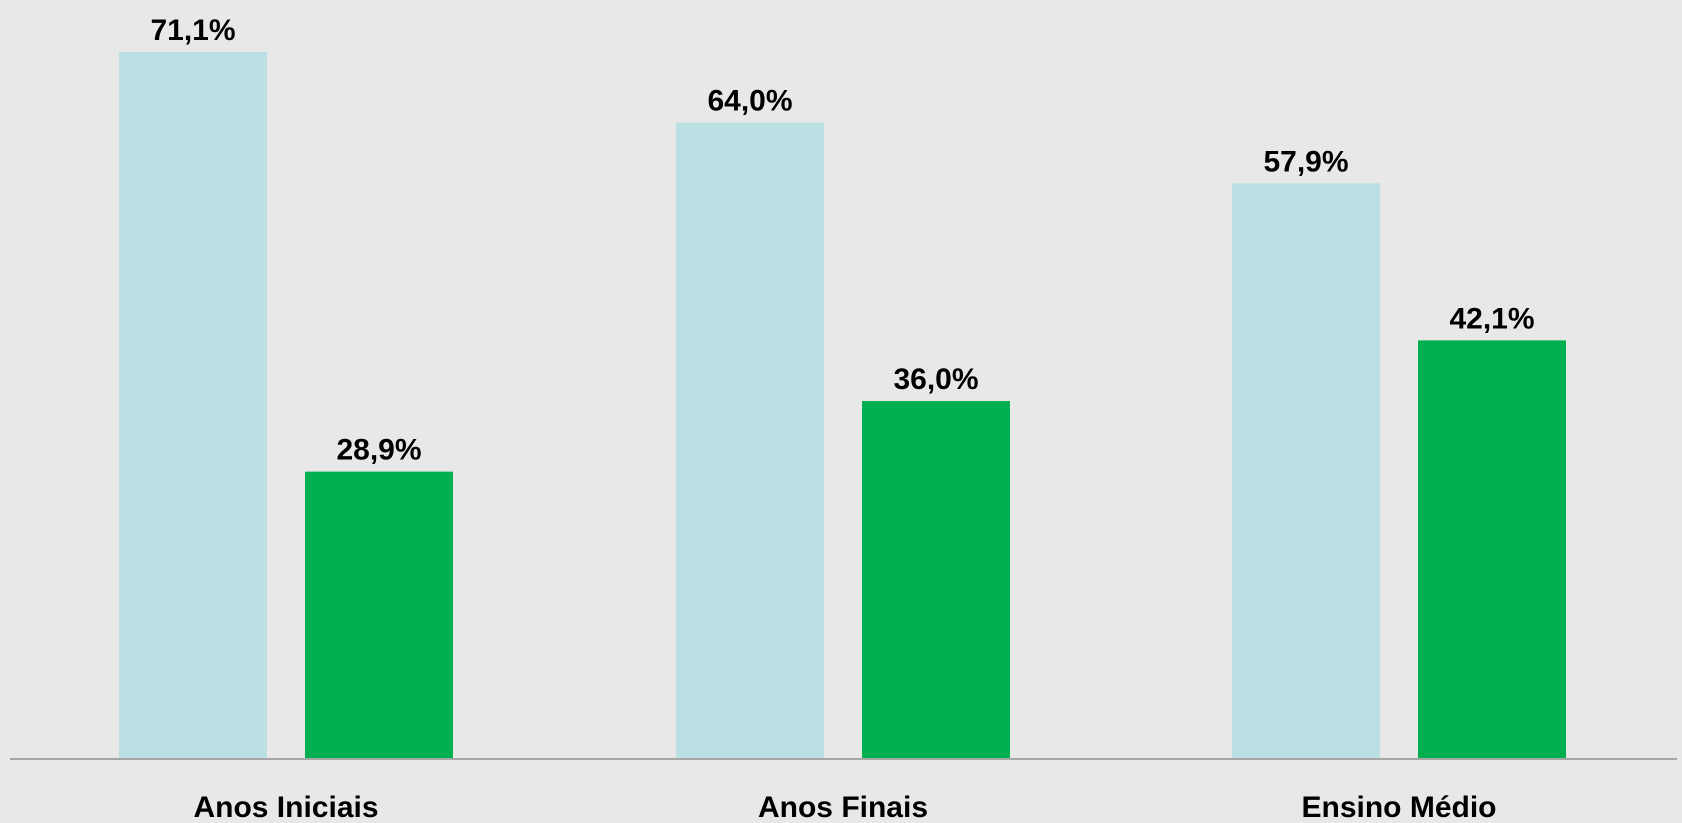 This screenshot has height=823, width=1682. What do you see at coordinates (1399, 807) in the screenshot?
I see `category-label-2: Ensino Médio` at bounding box center [1399, 807].